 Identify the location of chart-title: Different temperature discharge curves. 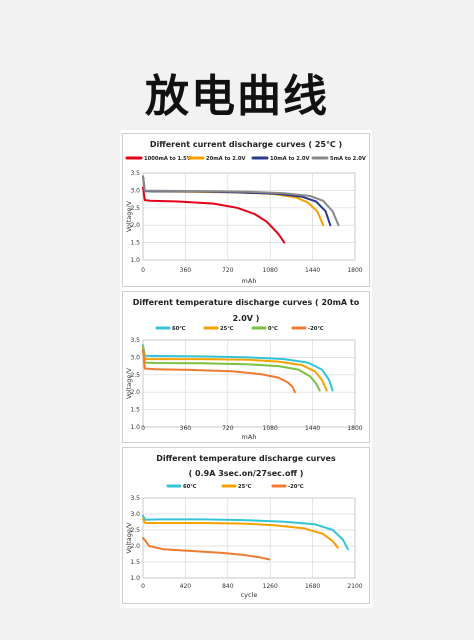
(246, 458).